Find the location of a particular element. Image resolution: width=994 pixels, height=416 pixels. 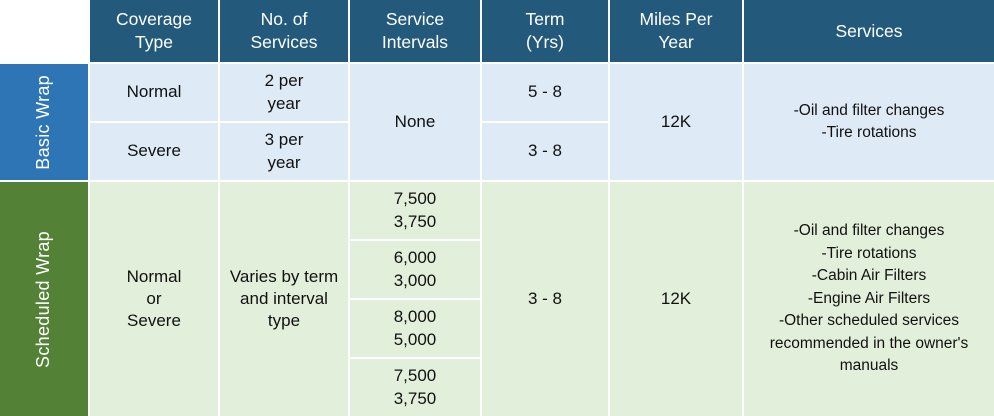

basic-severe-num-services-cell: 3 per year is located at coordinates (284, 151).